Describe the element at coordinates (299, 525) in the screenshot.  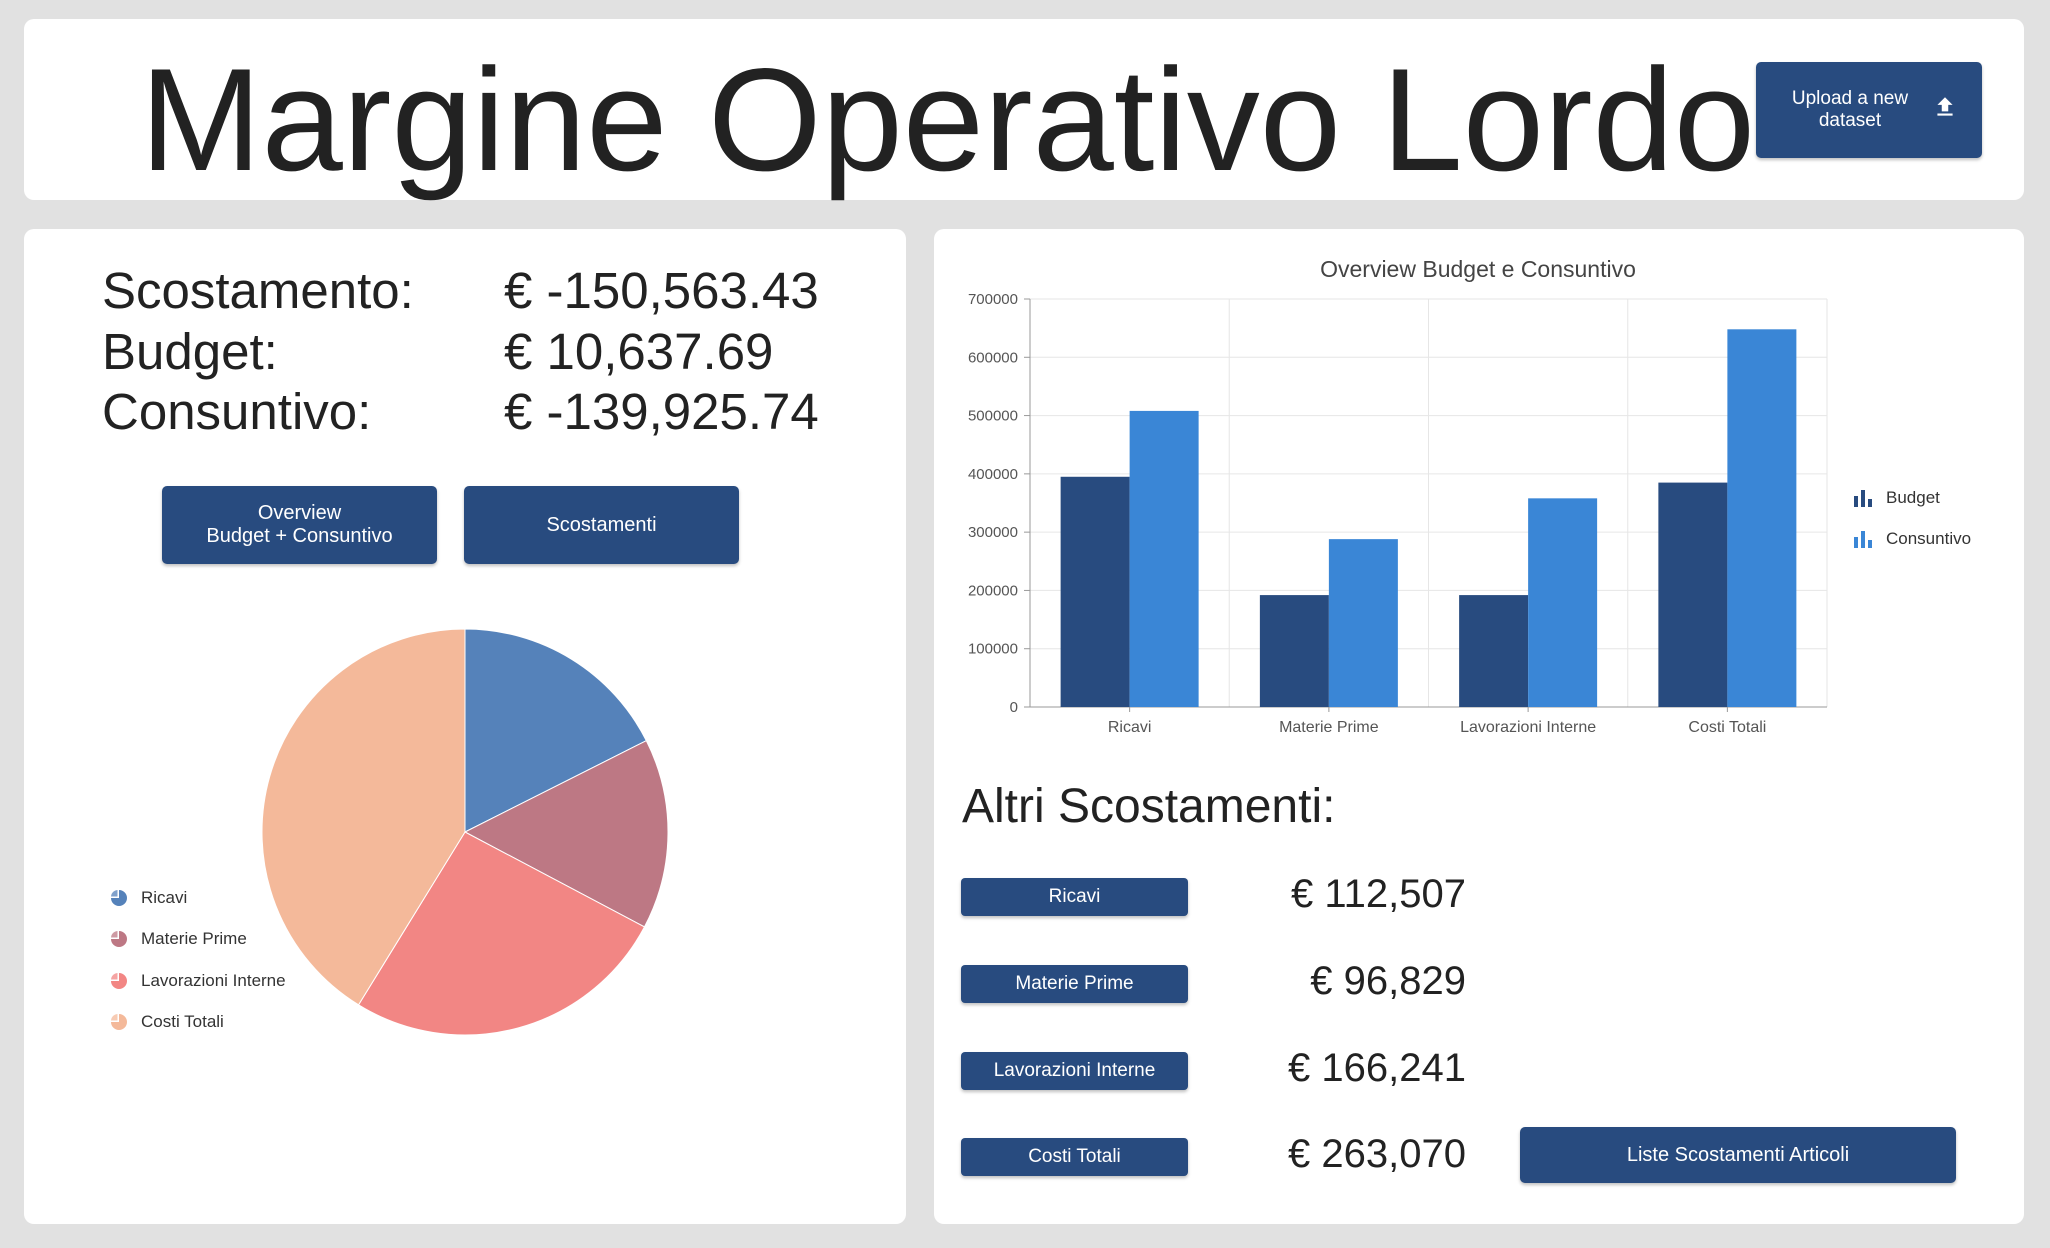
I see `overview-button: Overview Budget + Consuntivo` at that location.